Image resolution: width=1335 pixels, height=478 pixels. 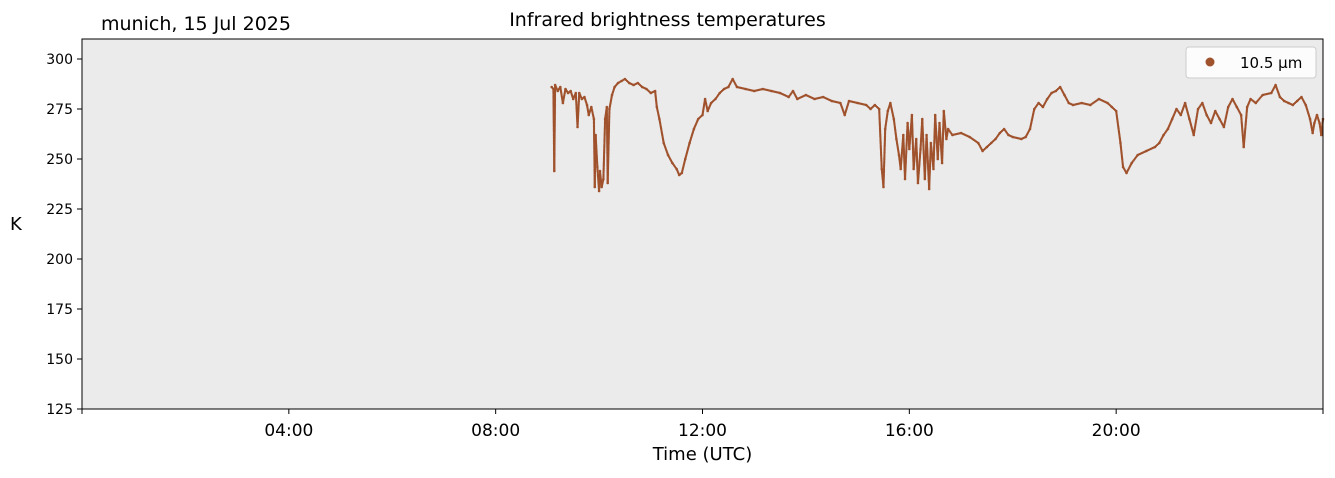 I want to click on y-tick-label: 175, so click(x=59, y=310).